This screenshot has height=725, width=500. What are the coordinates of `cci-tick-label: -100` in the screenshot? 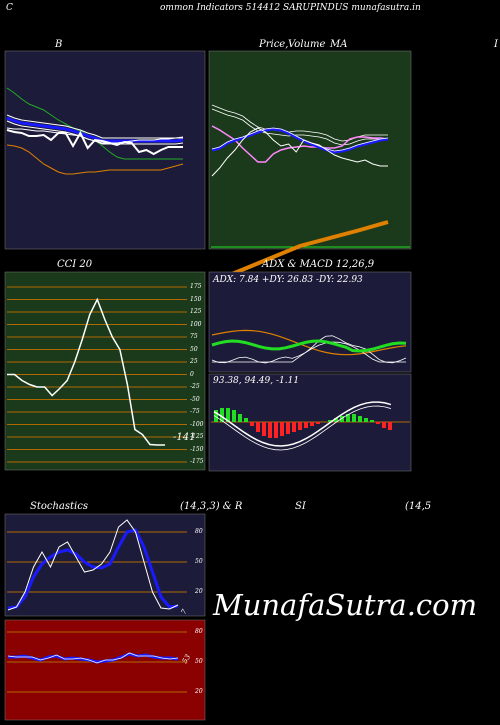 It's located at (197, 424).